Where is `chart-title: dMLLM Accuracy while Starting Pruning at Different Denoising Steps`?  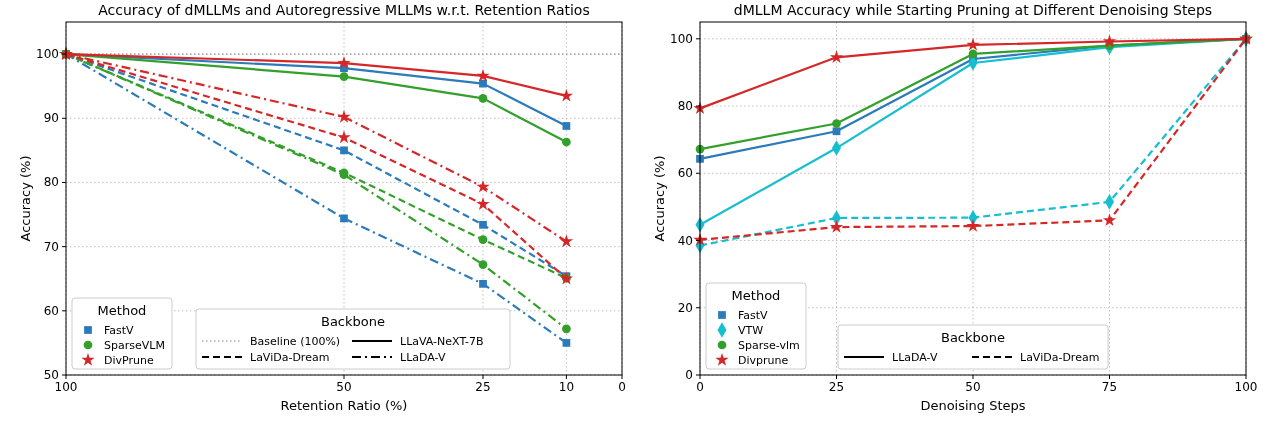 chart-title: dMLLM Accuracy while Starting Pruning at Different Denoising Steps is located at coordinates (973, 10).